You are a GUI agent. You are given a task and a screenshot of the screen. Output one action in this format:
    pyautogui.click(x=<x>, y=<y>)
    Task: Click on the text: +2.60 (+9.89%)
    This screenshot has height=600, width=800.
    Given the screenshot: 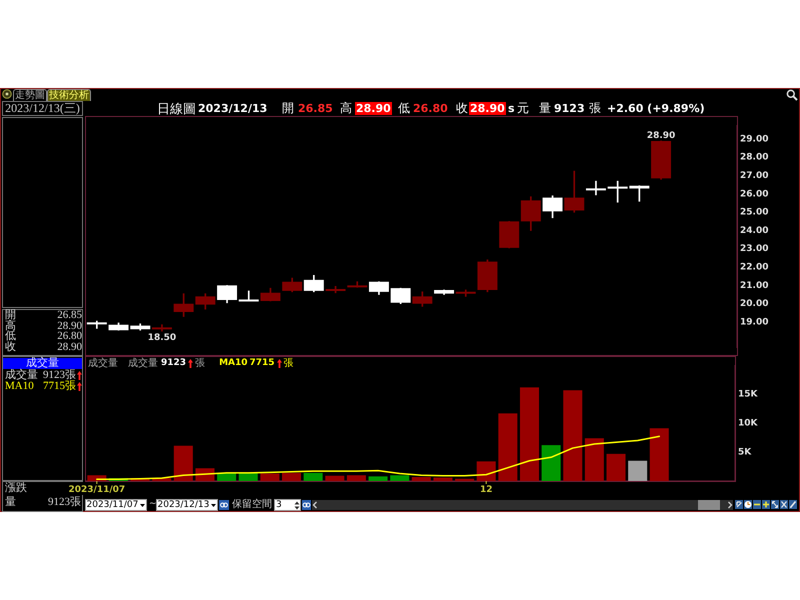 What is the action you would take?
    pyautogui.click(x=656, y=108)
    